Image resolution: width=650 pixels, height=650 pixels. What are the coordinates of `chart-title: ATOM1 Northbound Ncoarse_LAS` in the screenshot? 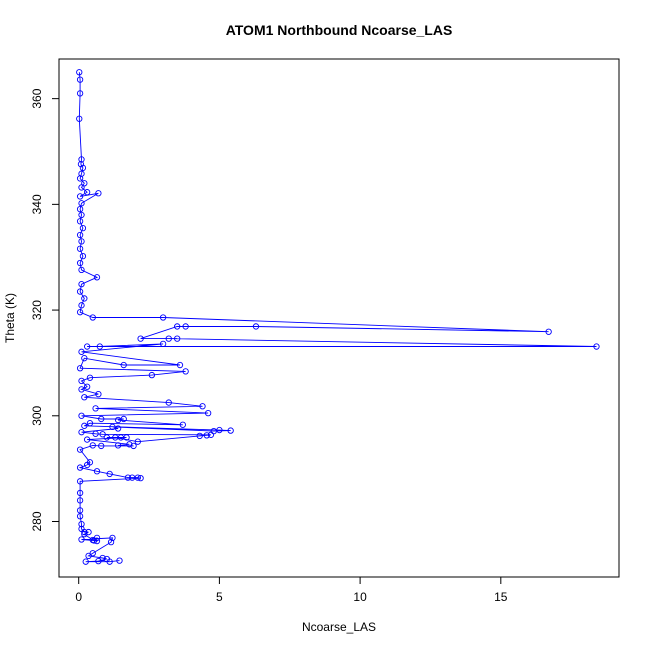 It's located at (339, 30).